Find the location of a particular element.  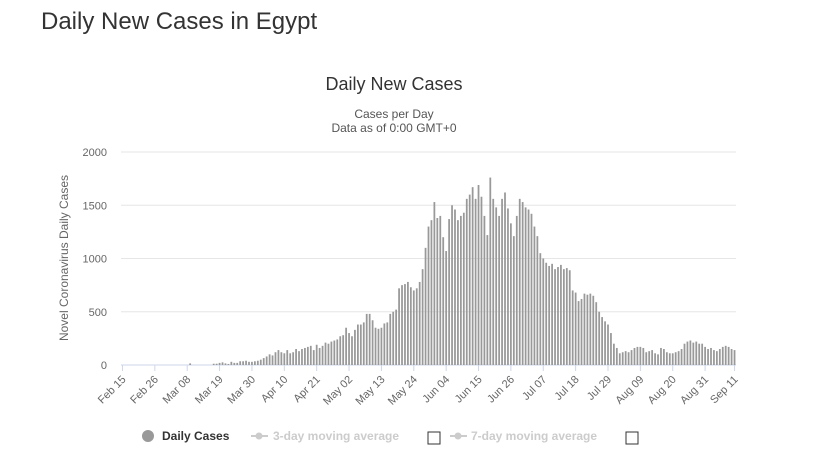

legend-3day-checkbox is located at coordinates (434, 438).